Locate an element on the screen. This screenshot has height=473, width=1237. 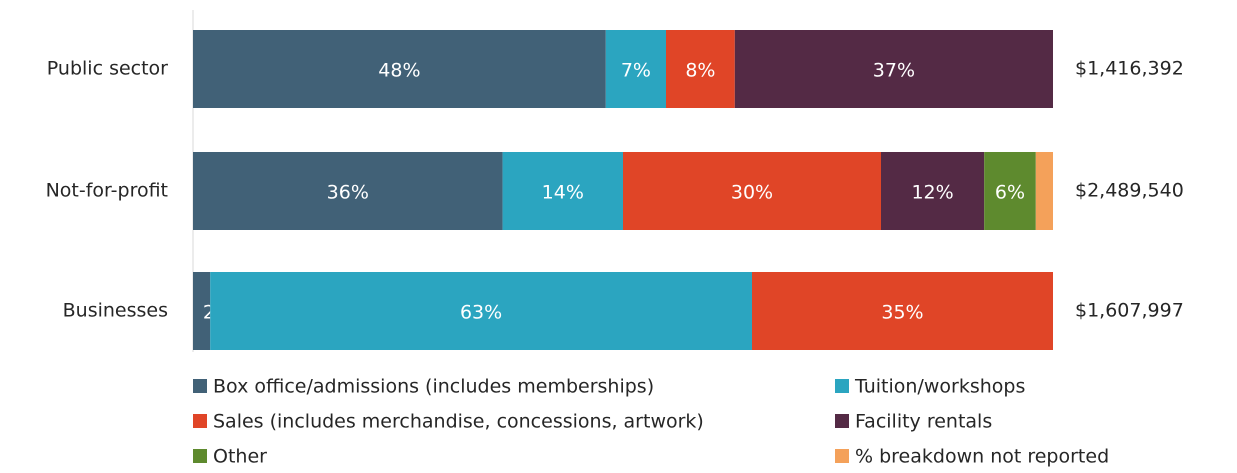
data-label: 63% is located at coordinates (481, 313).